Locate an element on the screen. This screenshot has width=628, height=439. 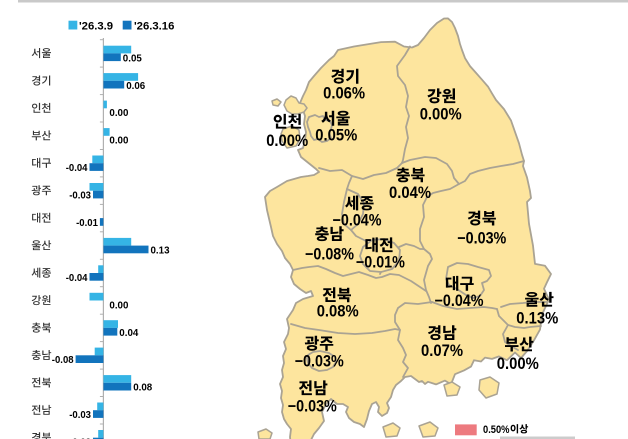
svg-text: 0.04% is located at coordinates (410, 193).